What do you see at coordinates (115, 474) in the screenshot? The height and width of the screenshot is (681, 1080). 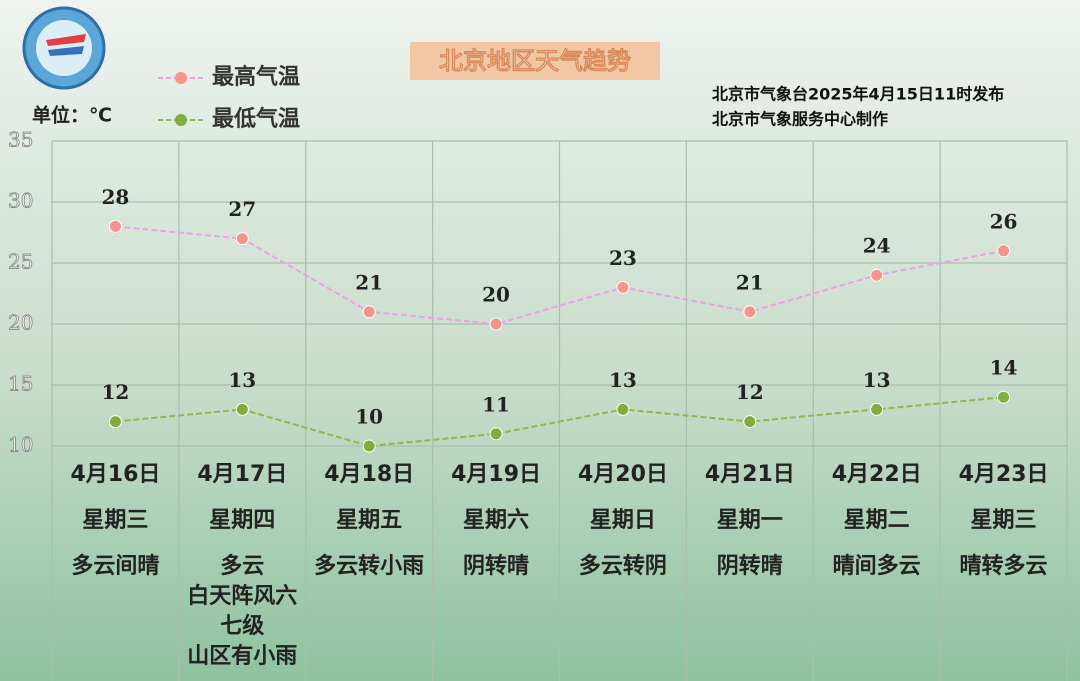 I see `date-label: 4月16日` at bounding box center [115, 474].